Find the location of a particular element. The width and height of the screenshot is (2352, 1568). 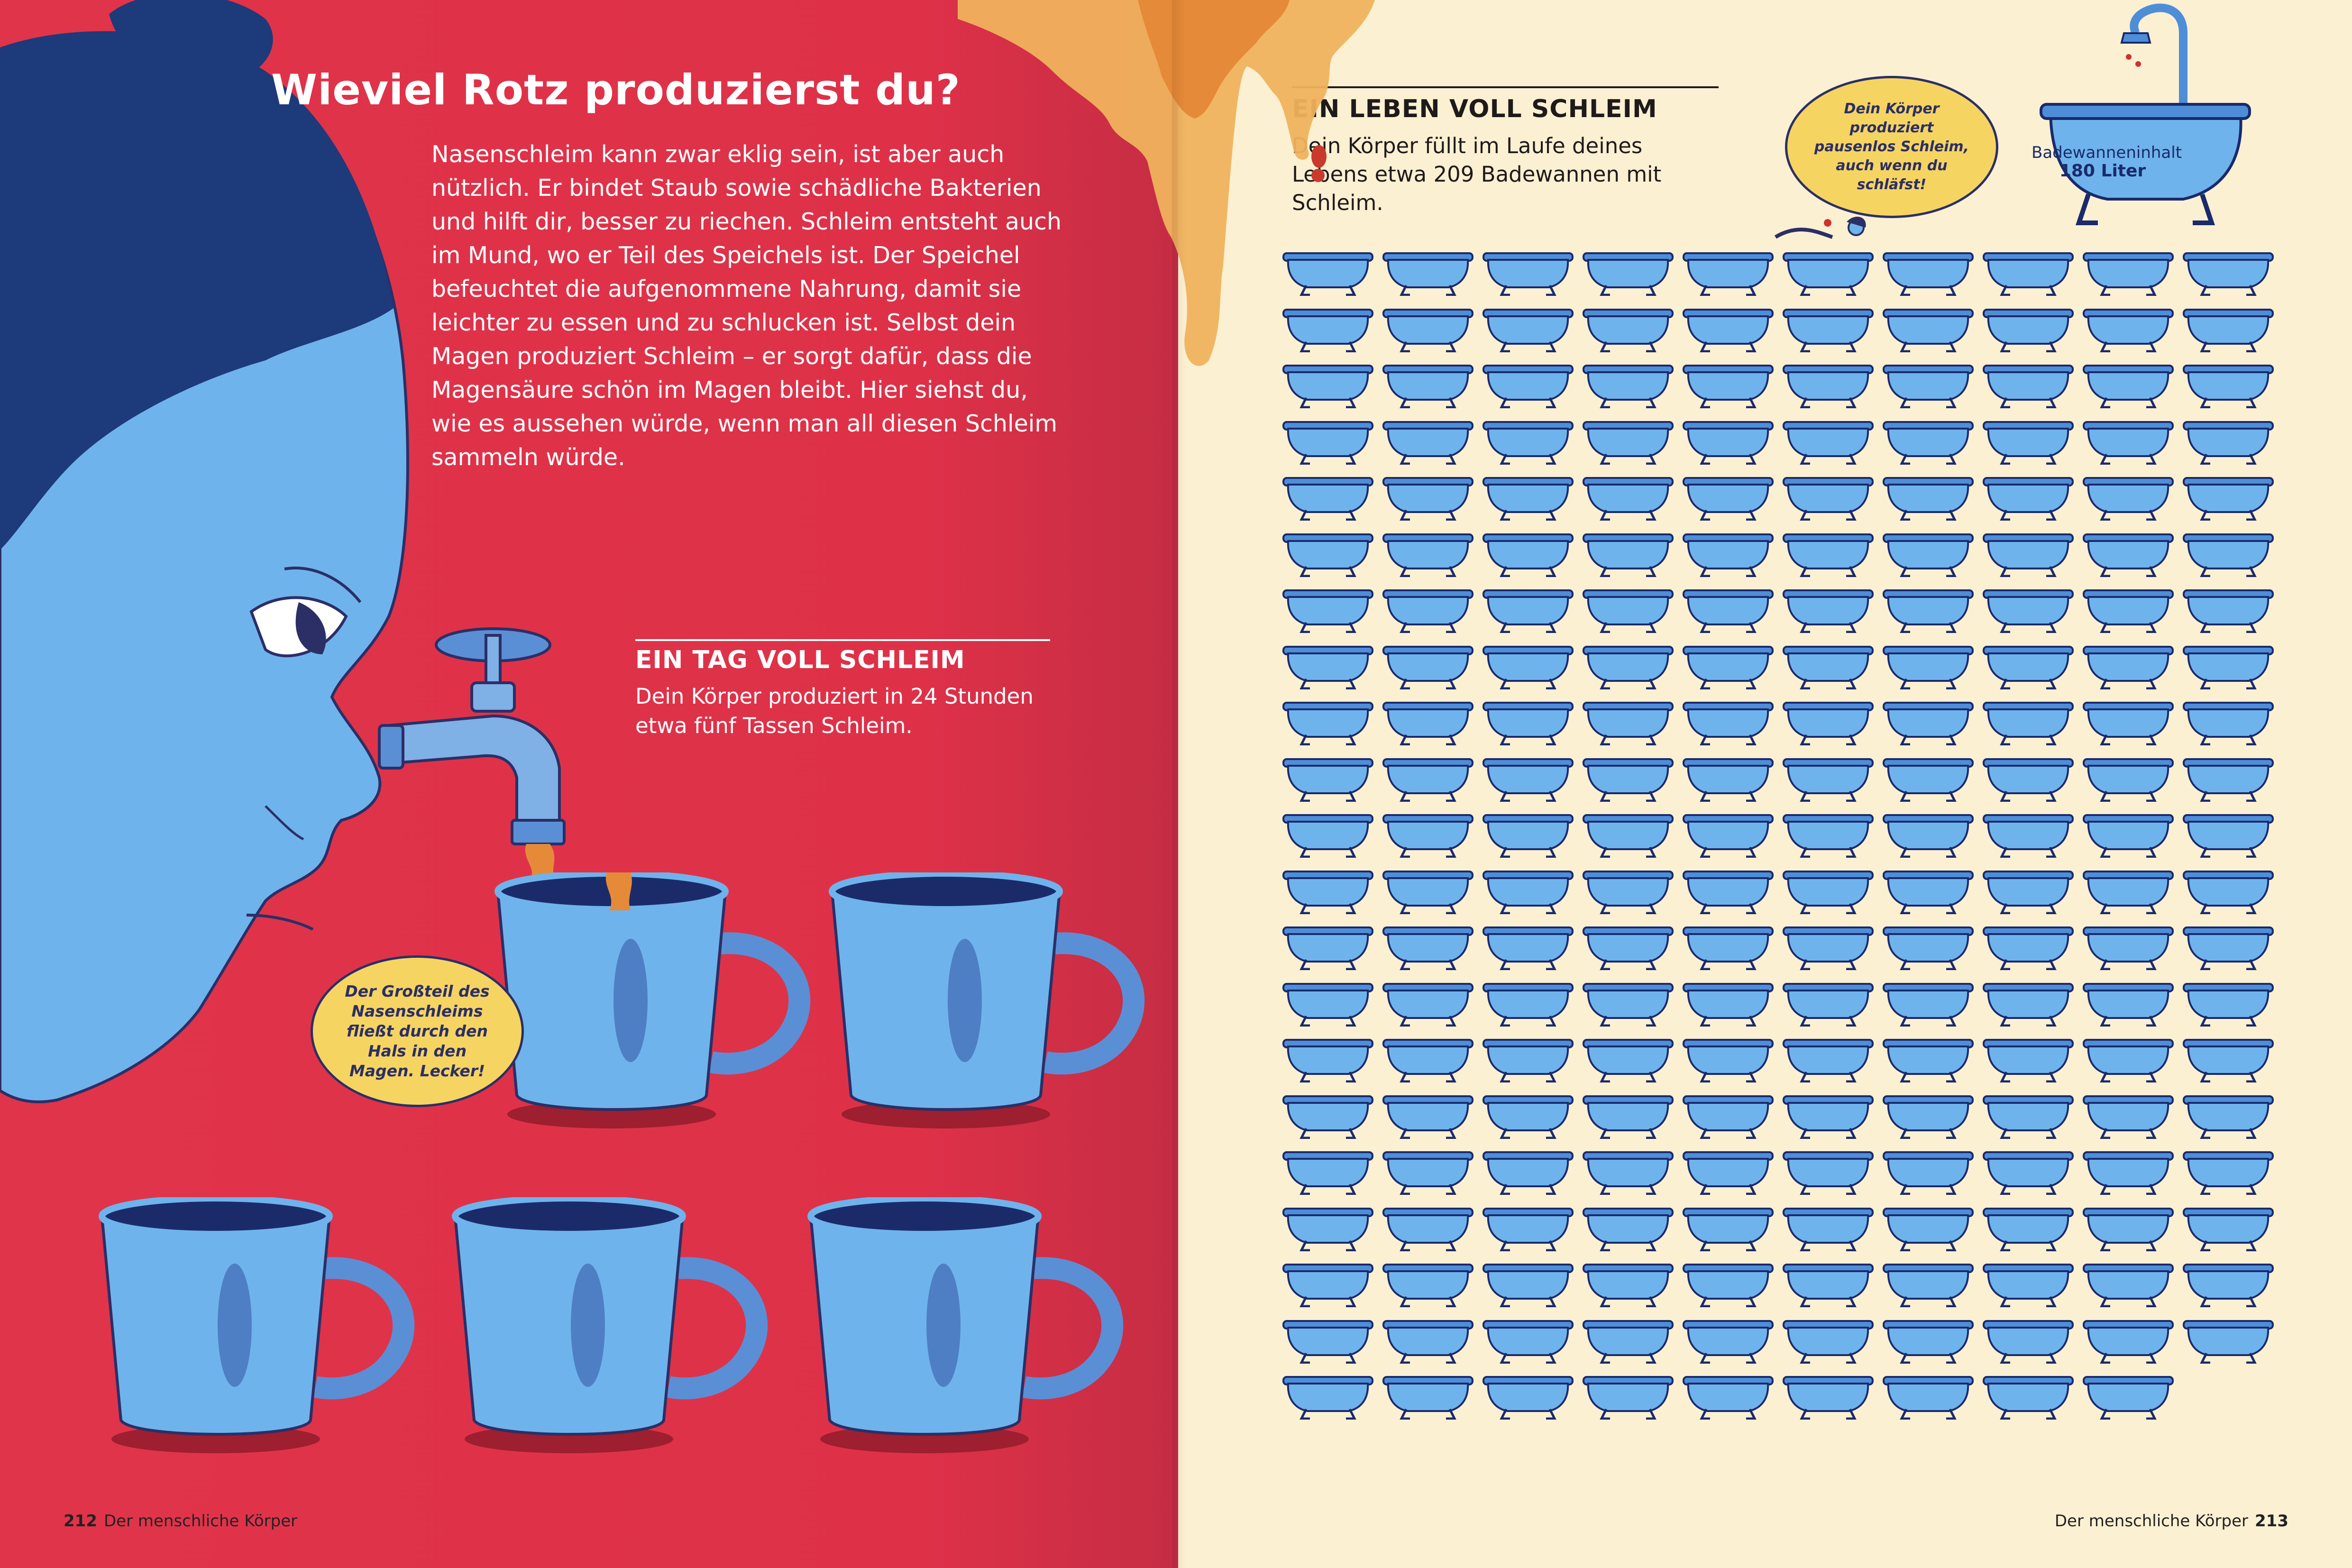

person-in-bathtub-illustration is located at coordinates (1820, 227).